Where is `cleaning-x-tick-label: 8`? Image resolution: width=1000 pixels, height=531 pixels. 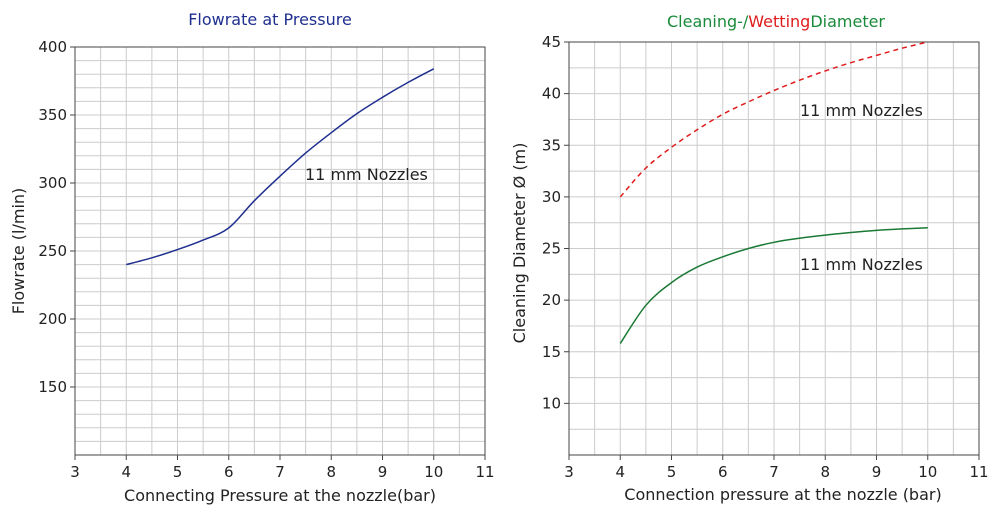
cleaning-x-tick-label: 8 is located at coordinates (825, 472).